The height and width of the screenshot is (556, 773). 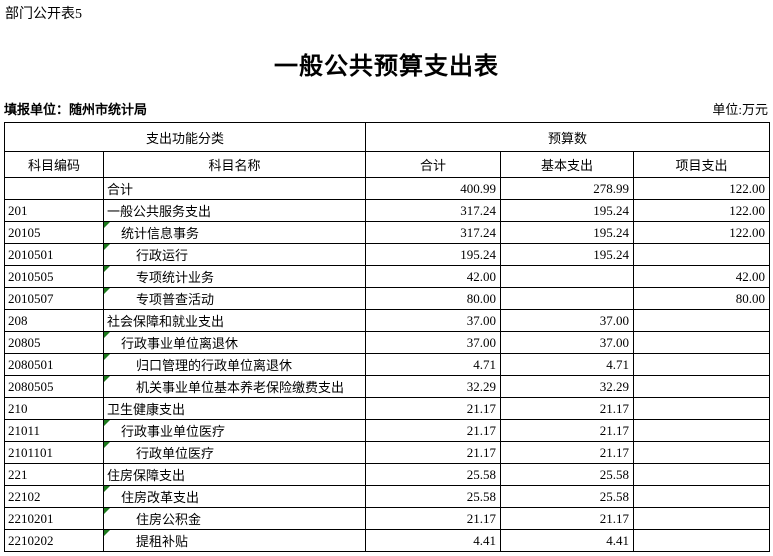 What do you see at coordinates (234, 474) in the screenshot?
I see `name-cell: 住房保障支出` at bounding box center [234, 474].